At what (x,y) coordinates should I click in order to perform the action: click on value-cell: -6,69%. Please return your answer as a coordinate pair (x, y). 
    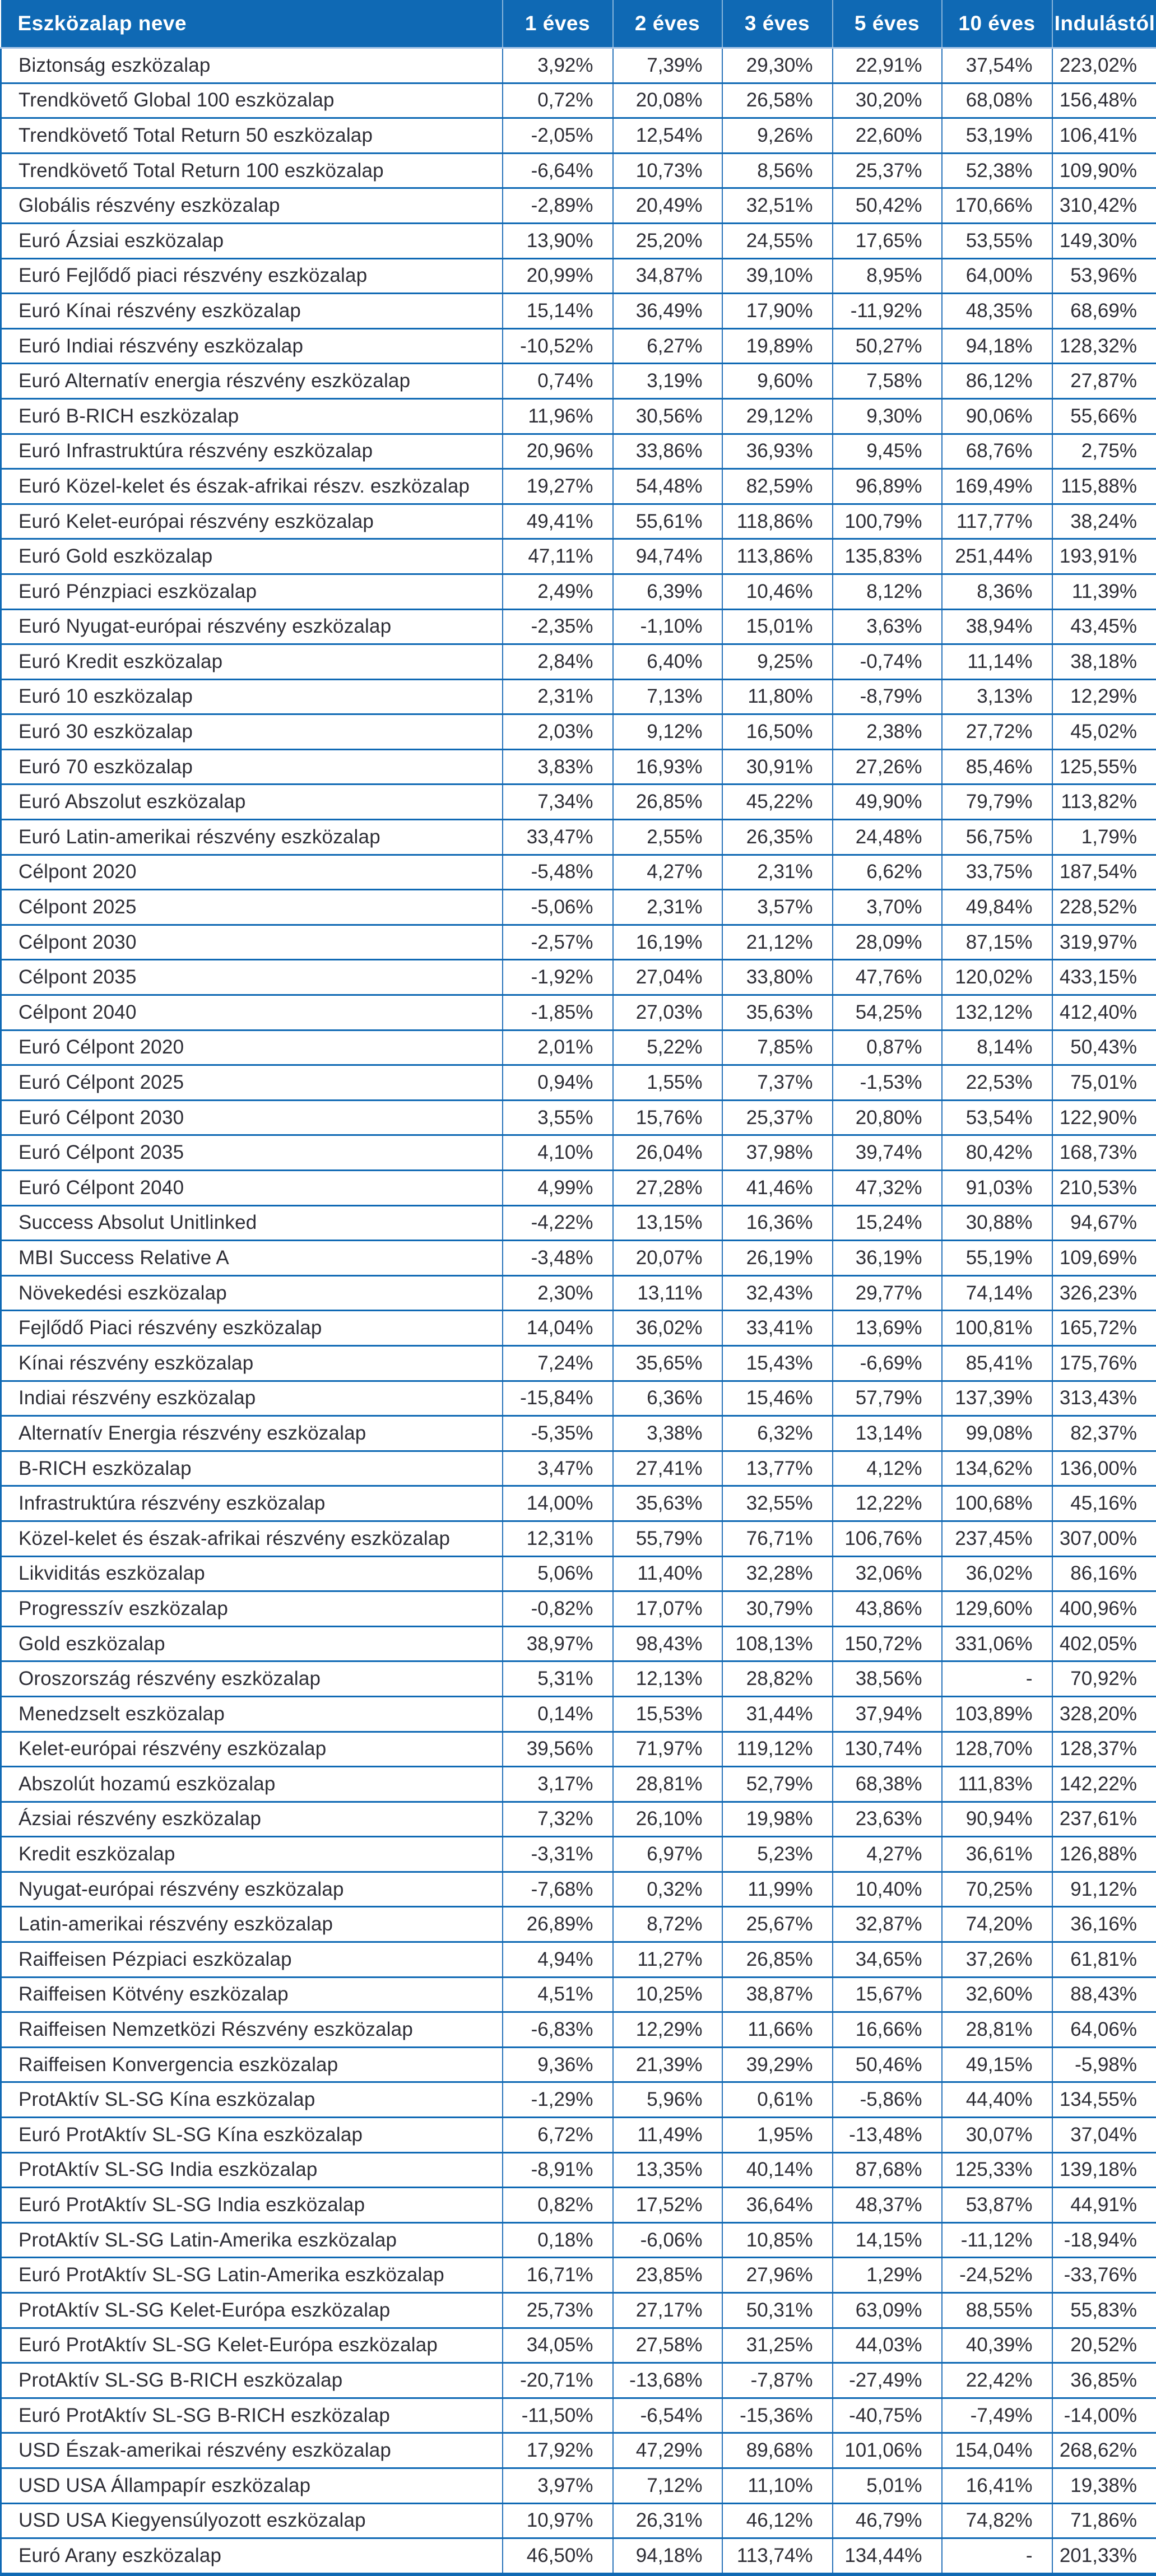
    Looking at the image, I should click on (887, 1363).